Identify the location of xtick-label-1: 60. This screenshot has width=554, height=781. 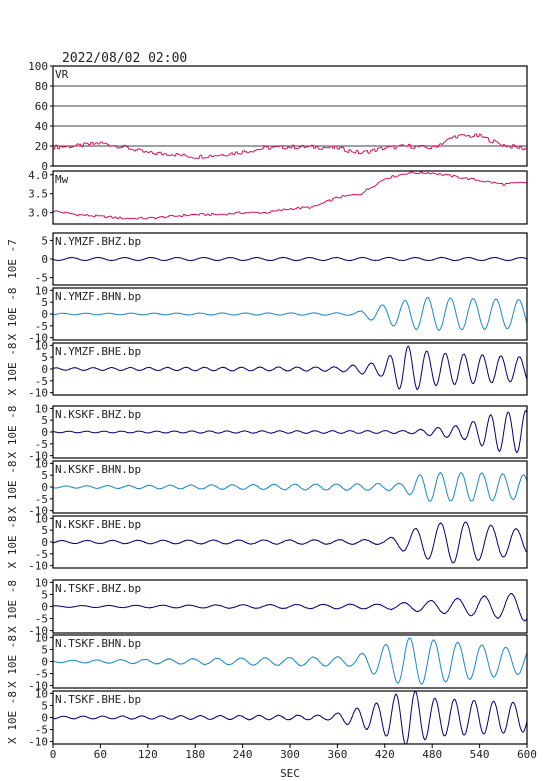
(100, 754).